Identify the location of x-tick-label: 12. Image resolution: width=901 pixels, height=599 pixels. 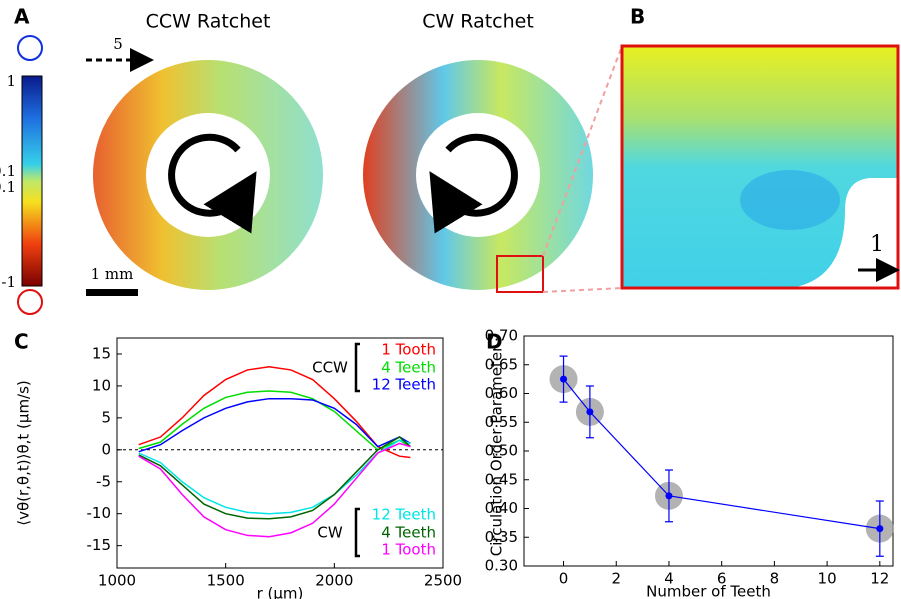
(879, 579).